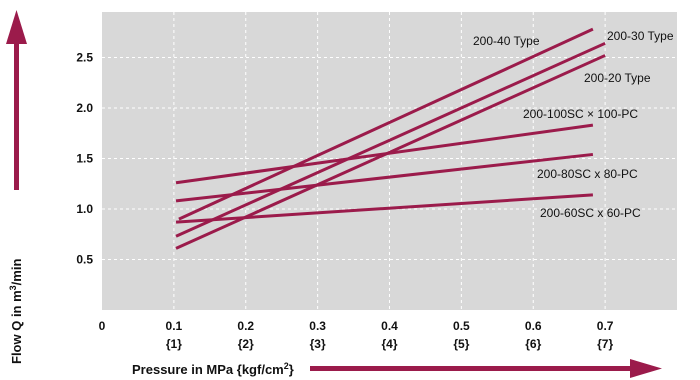  I want to click on series-label-200-40: 200-40 Type, so click(506, 41).